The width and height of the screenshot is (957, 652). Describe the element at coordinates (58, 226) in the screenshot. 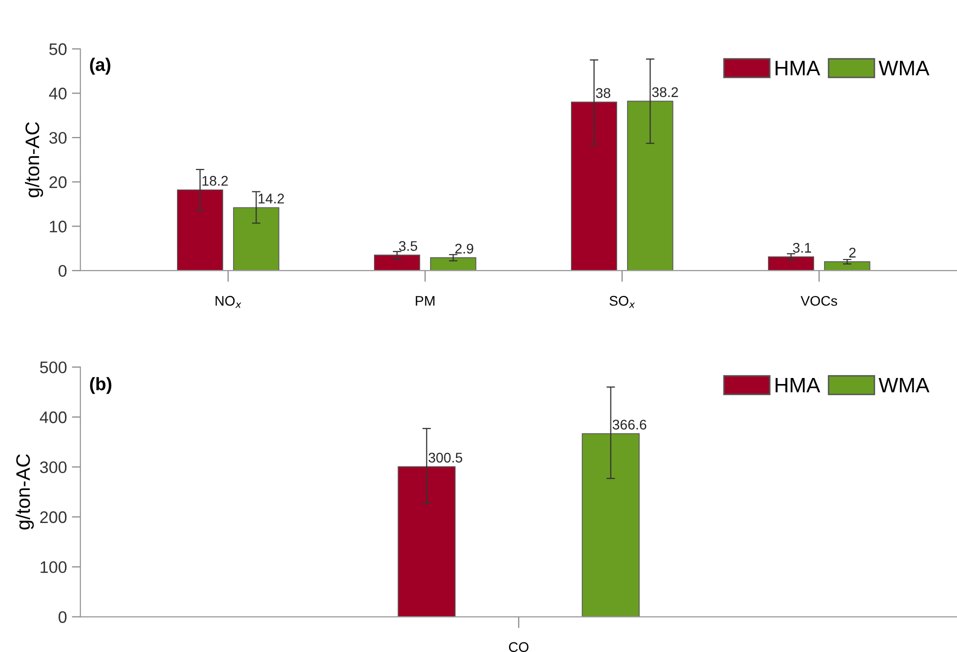

I see `y-tick-label: 10` at that location.